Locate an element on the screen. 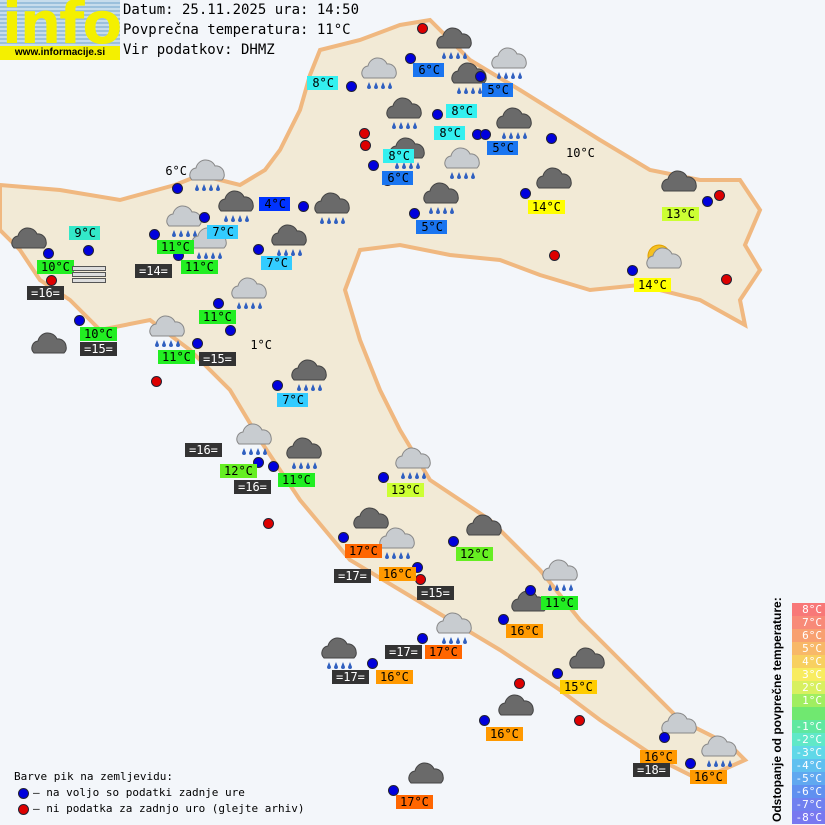  deviation-step: 1°C is located at coordinates (808, 700).